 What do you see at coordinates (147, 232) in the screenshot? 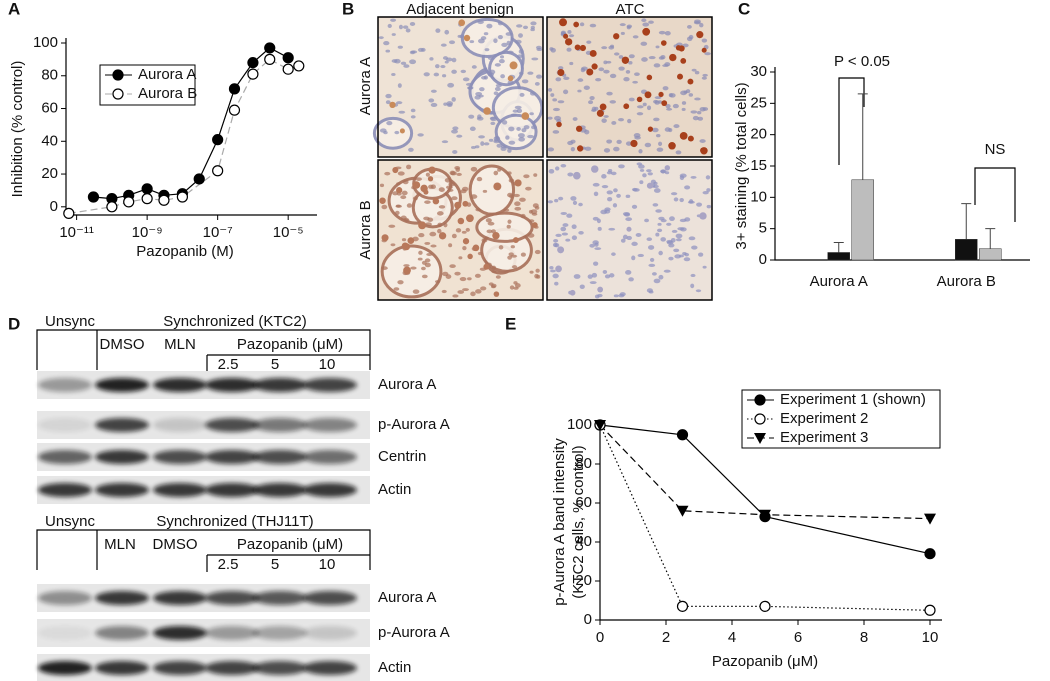
I see `x-tick-label: 10⁻⁹` at bounding box center [147, 232].